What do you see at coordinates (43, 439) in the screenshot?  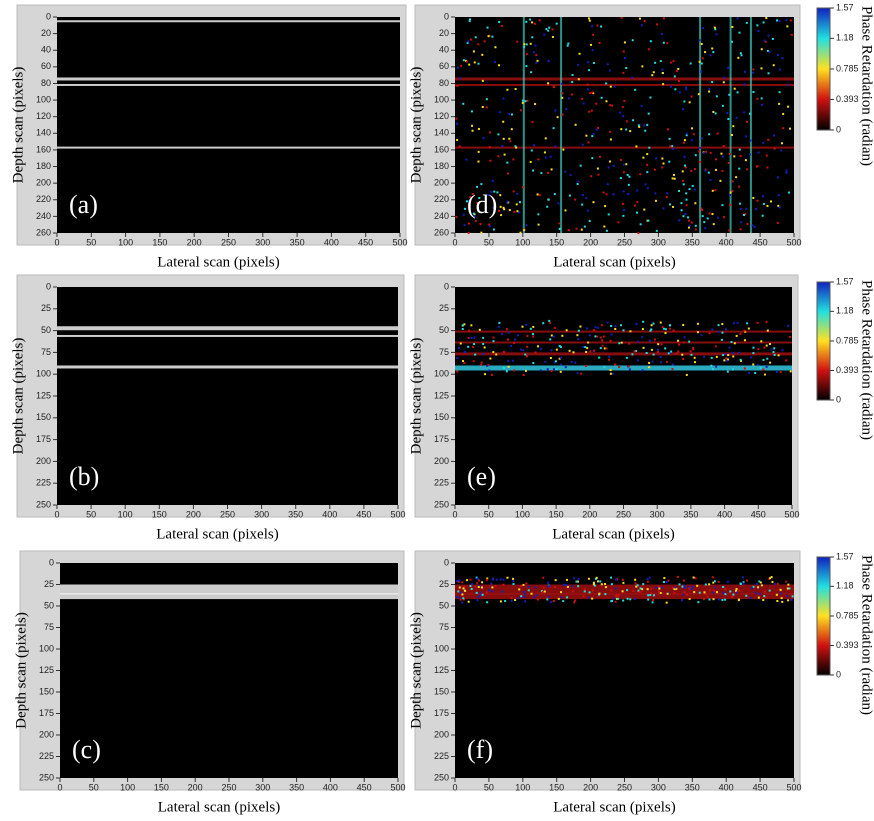 I see `y-tick-label: 175` at bounding box center [43, 439].